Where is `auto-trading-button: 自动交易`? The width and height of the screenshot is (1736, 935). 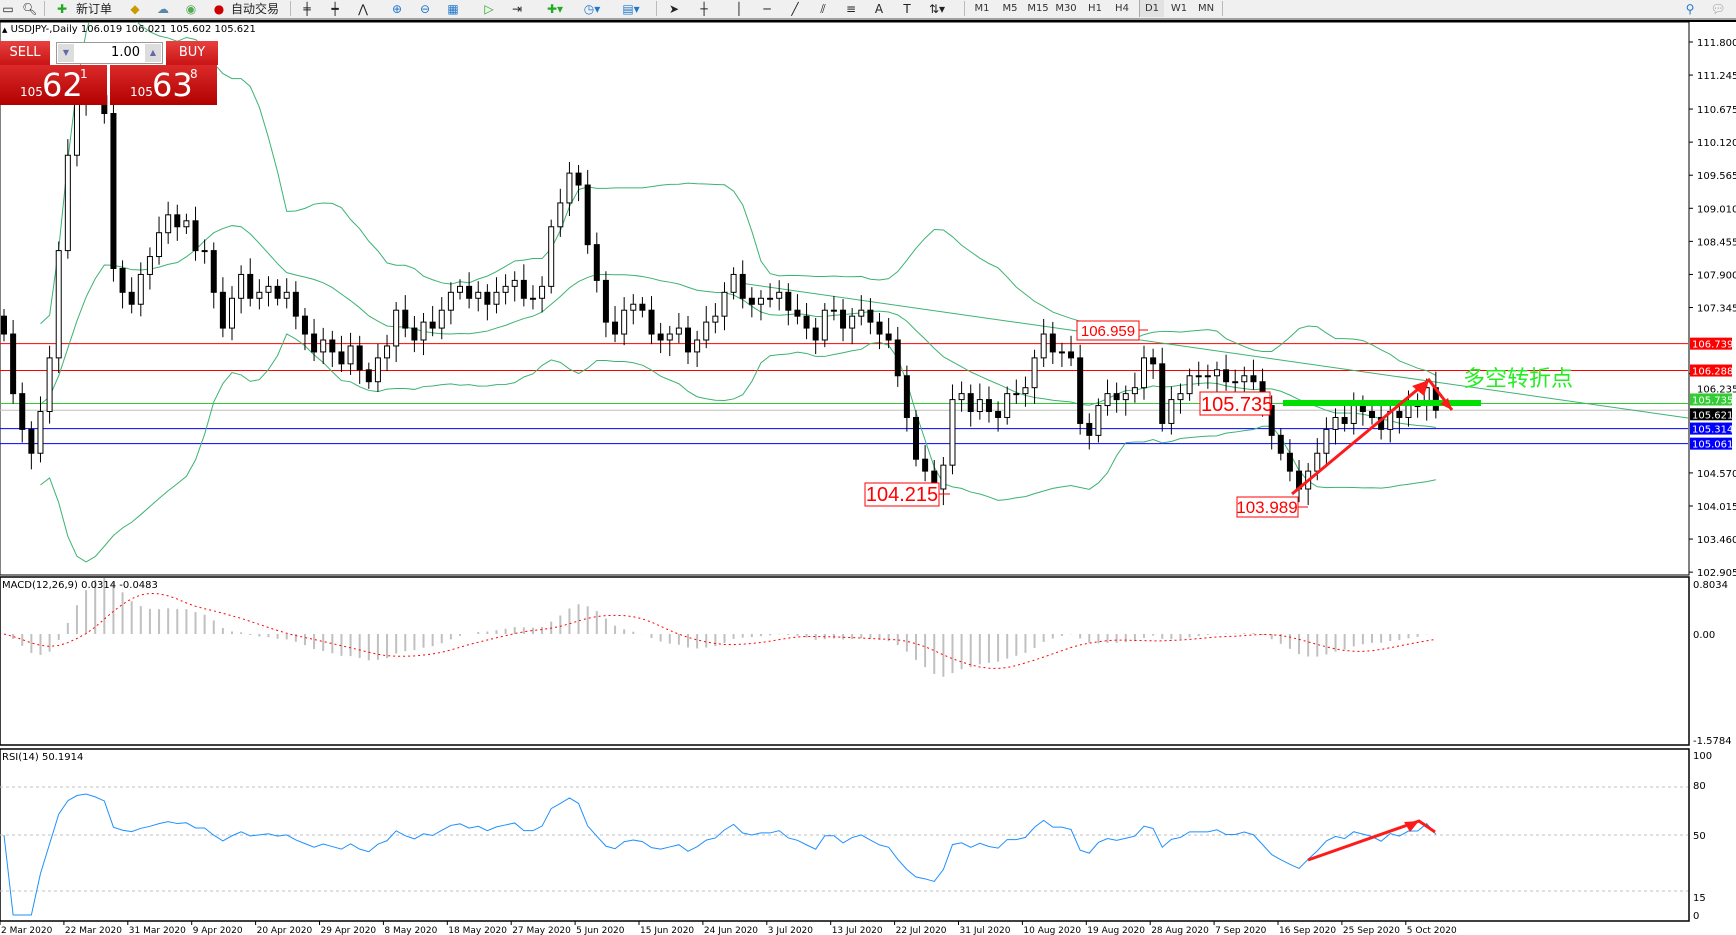
auto-trading-button: 自动交易 is located at coordinates (254, 9).